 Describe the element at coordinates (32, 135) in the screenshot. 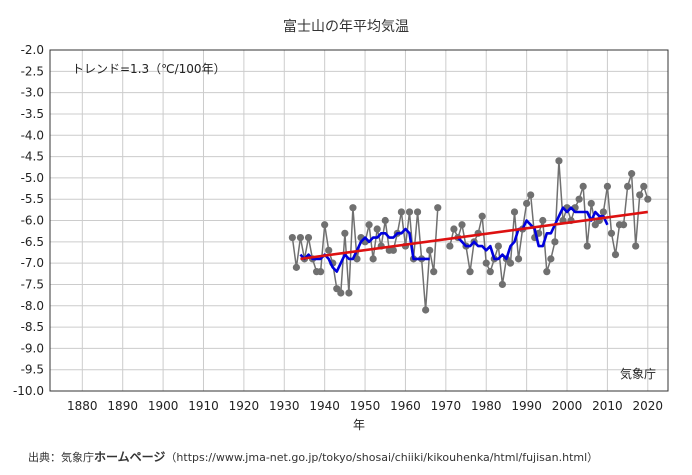

I see `y-tick-label: -4.0` at that location.